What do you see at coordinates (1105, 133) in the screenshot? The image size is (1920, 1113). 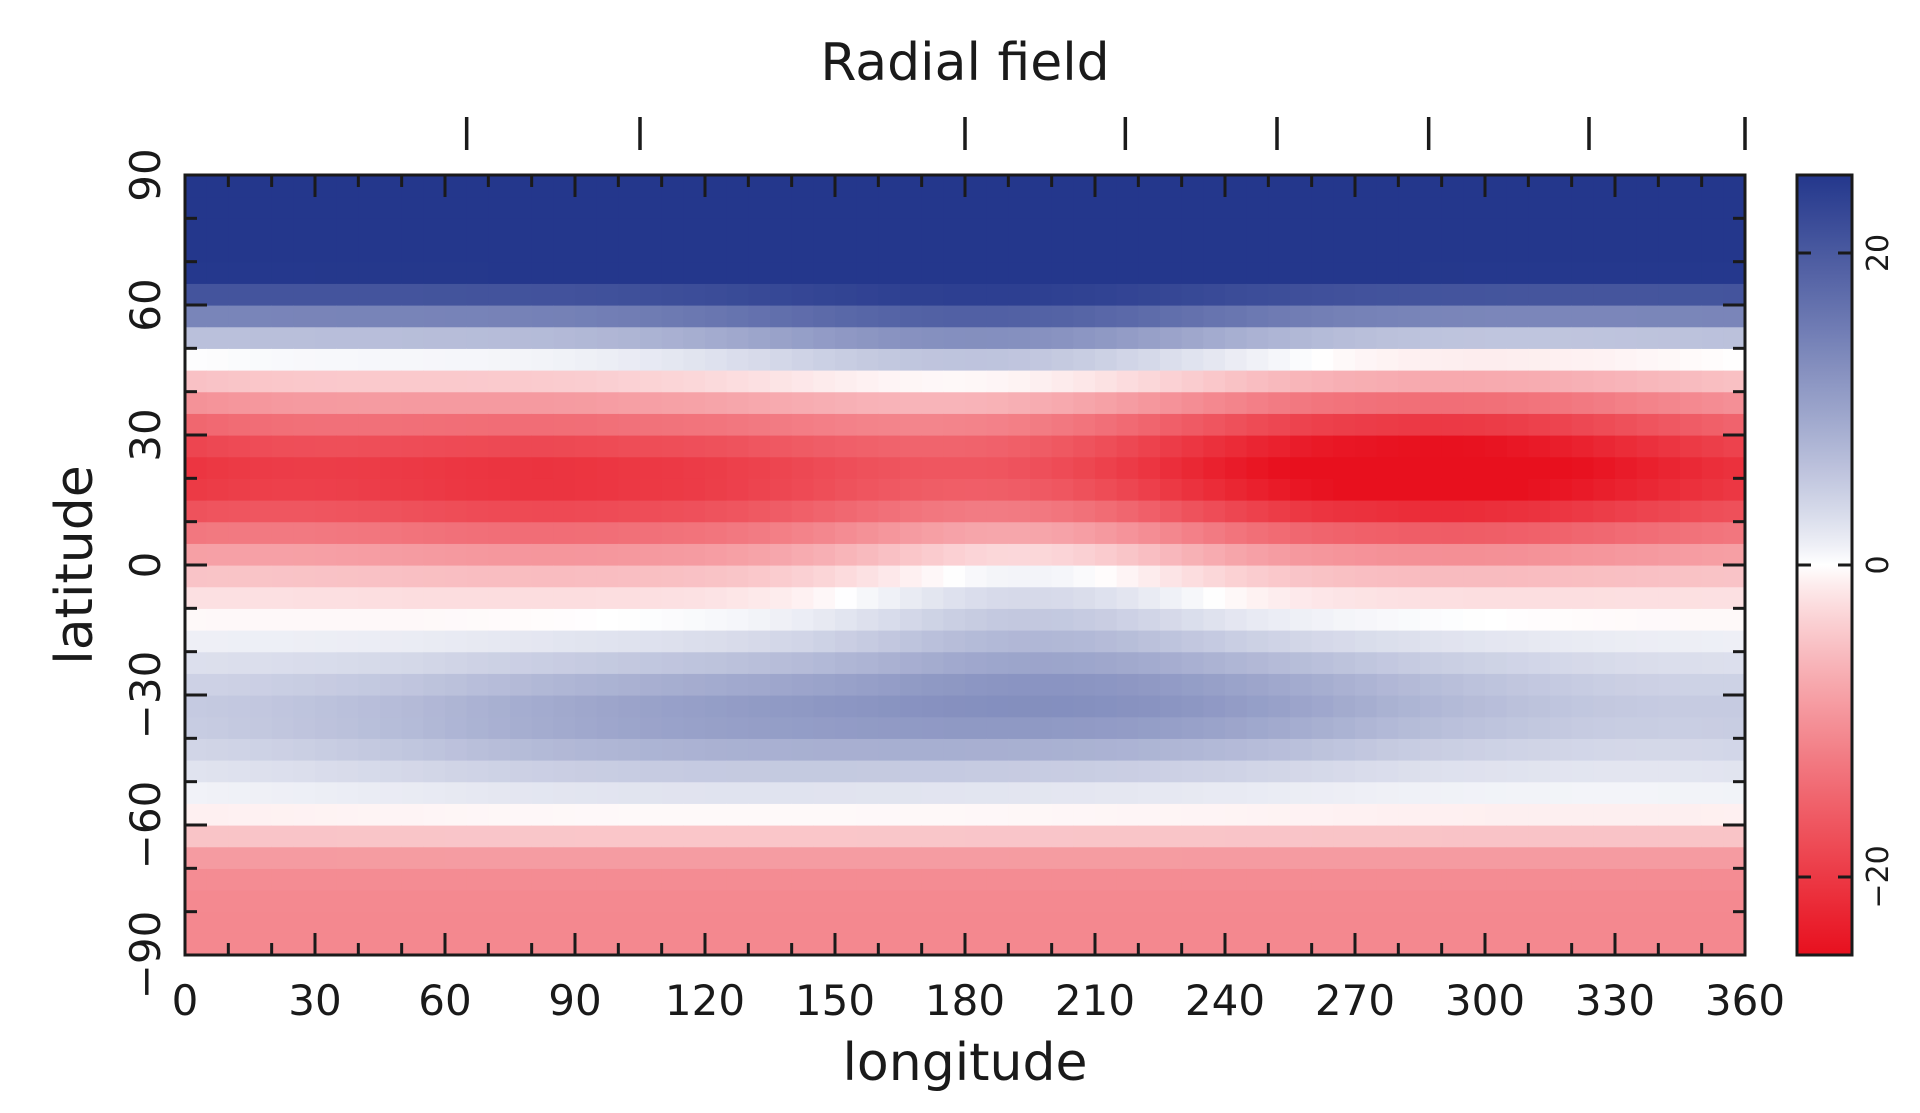 I see `top-longitude-markers` at bounding box center [1105, 133].